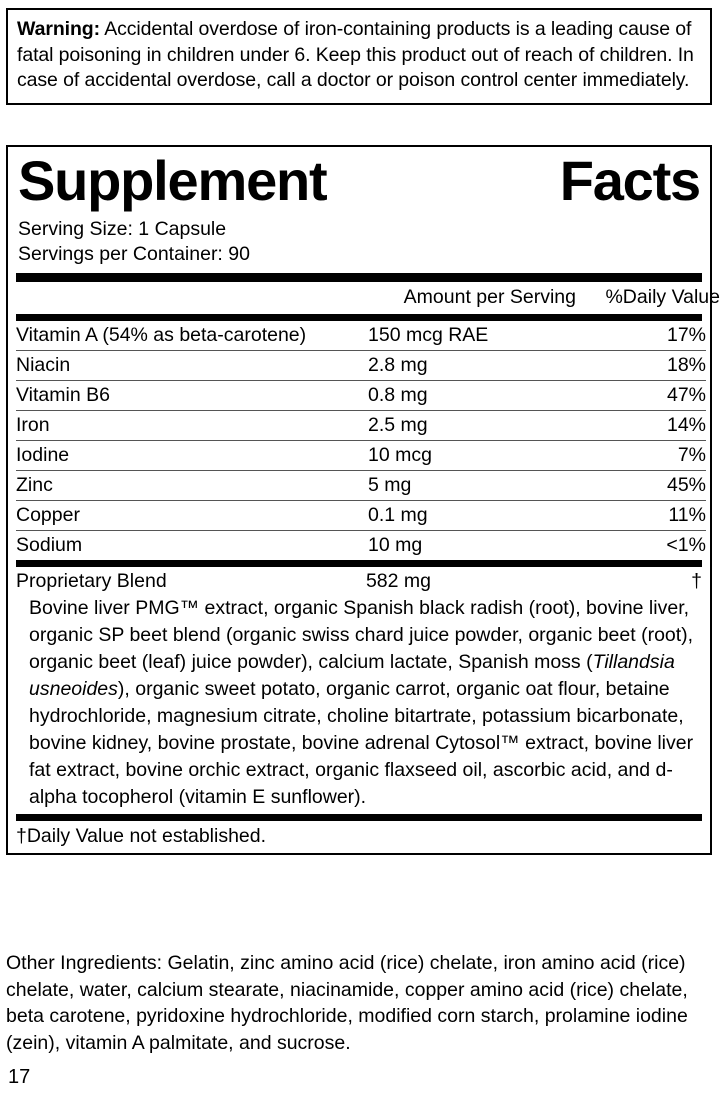 The width and height of the screenshot is (720, 1106). What do you see at coordinates (662, 297) in the screenshot?
I see `header-daily-value: %Daily Value` at bounding box center [662, 297].